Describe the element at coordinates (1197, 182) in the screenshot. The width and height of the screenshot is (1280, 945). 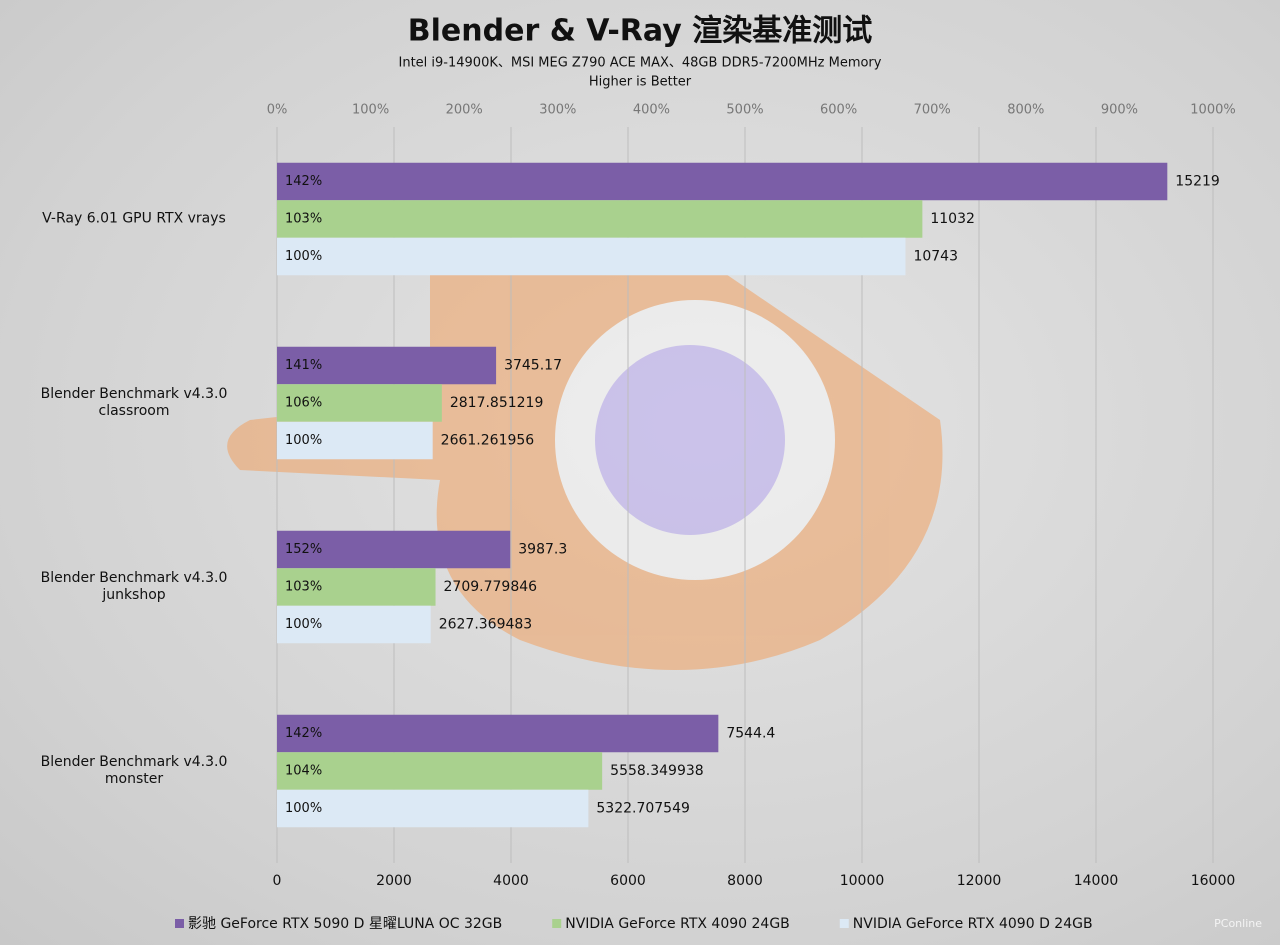
I see `value-label: 15219` at that location.